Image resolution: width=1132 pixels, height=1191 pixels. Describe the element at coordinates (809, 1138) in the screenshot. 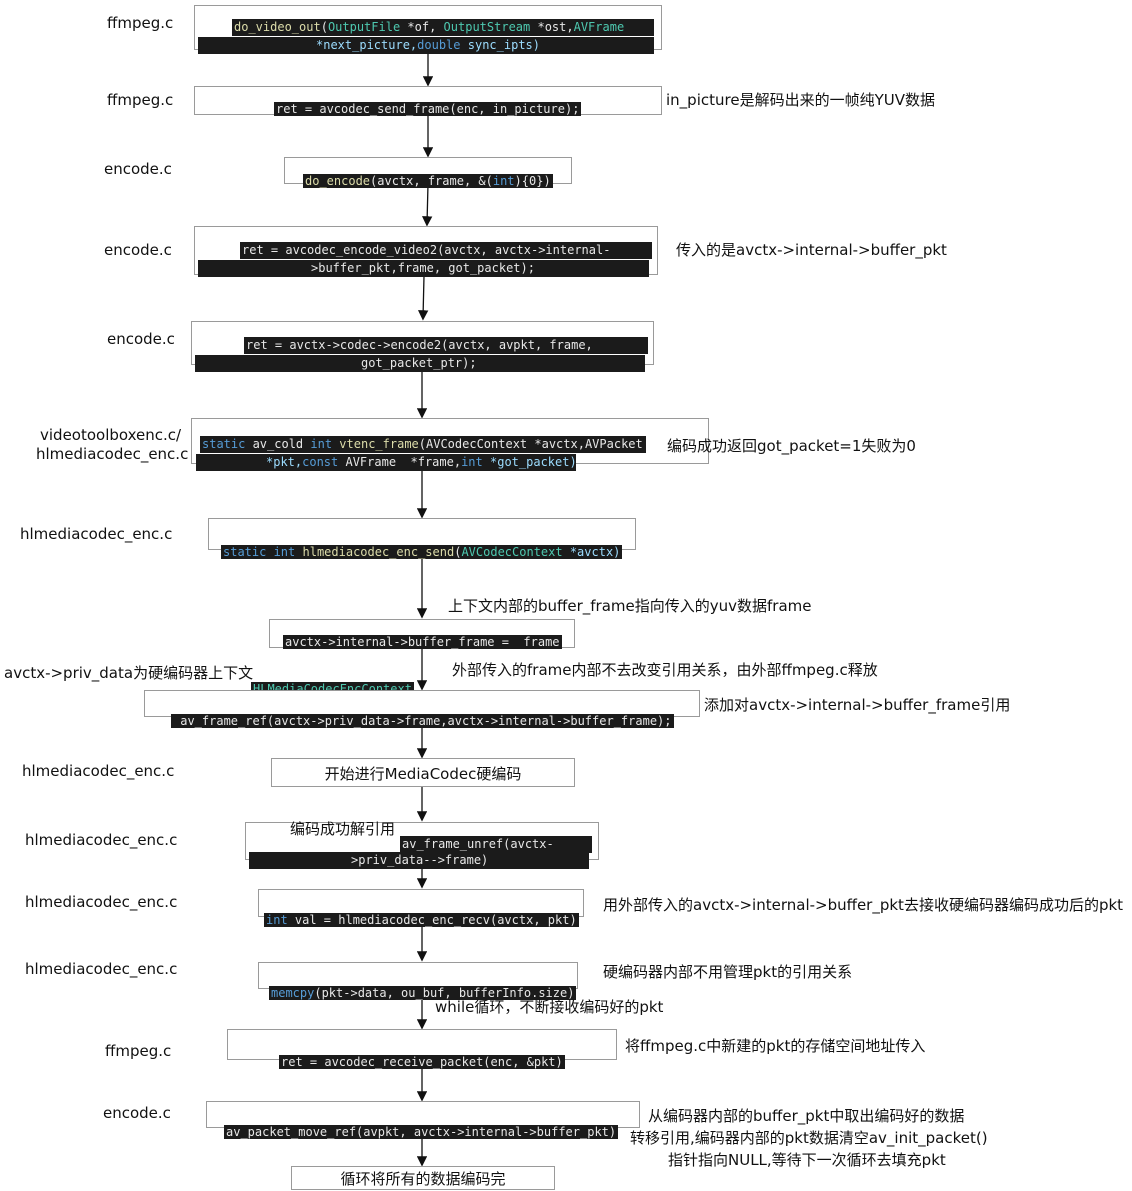

I see `note: 转移引用,编码器内部的pkt数据清空av_init_packet()` at that location.